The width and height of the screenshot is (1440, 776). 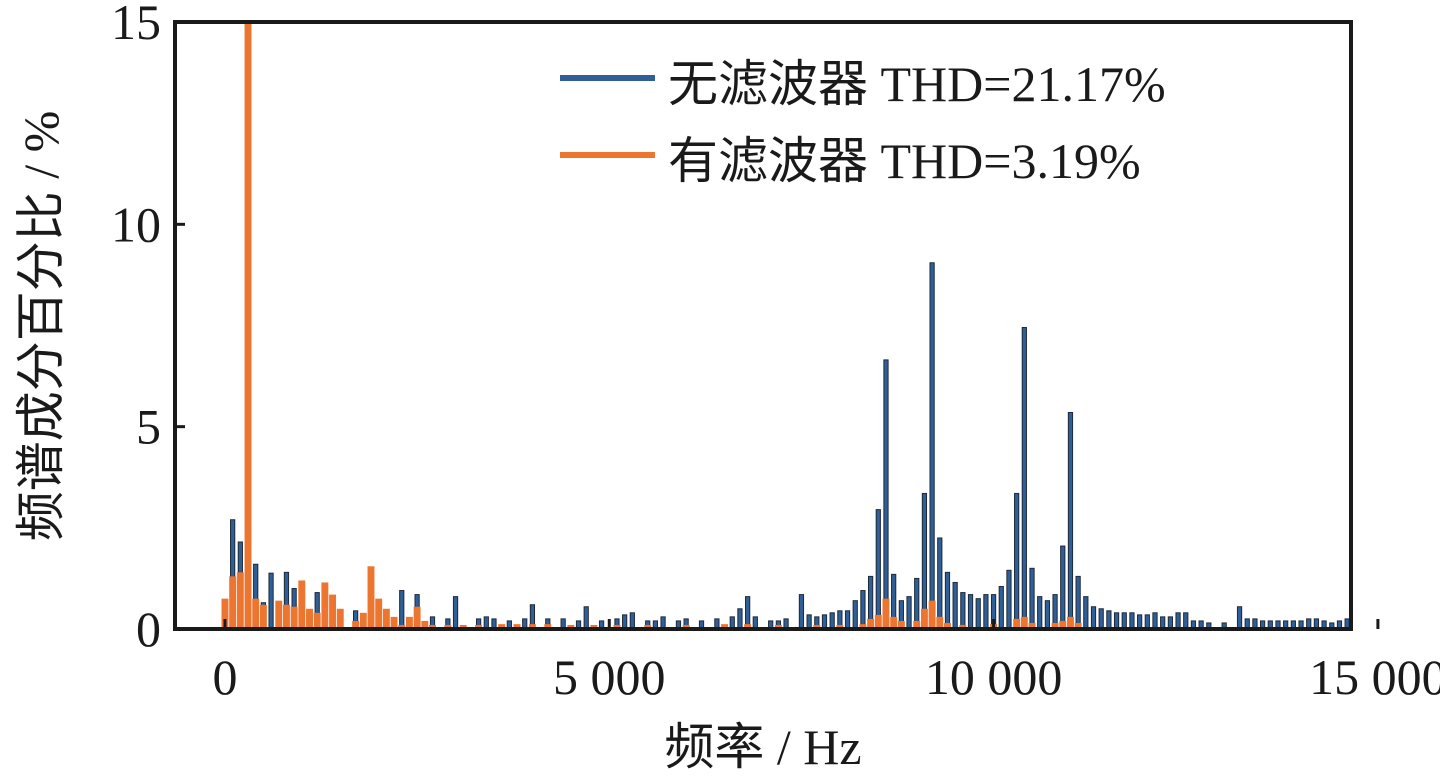 What do you see at coordinates (917, 84) in the screenshot?
I see `legend-label-no-filter: 无滤波器 THD=21.17%` at bounding box center [917, 84].